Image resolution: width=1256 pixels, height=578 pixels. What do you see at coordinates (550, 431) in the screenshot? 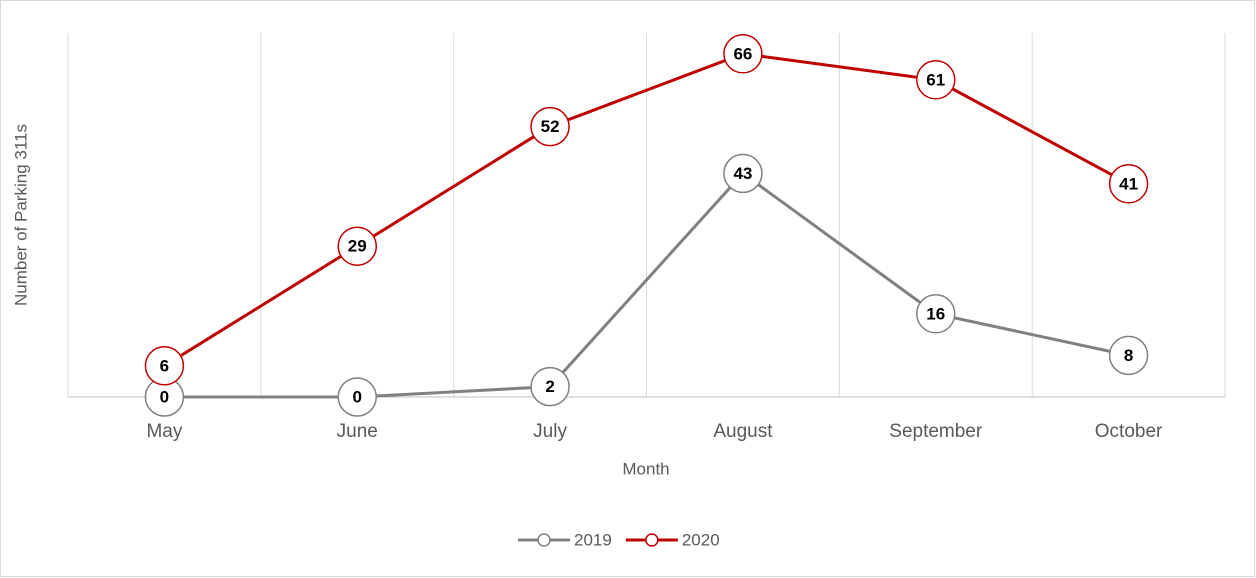
I see `x-tick-label: July` at bounding box center [550, 431].